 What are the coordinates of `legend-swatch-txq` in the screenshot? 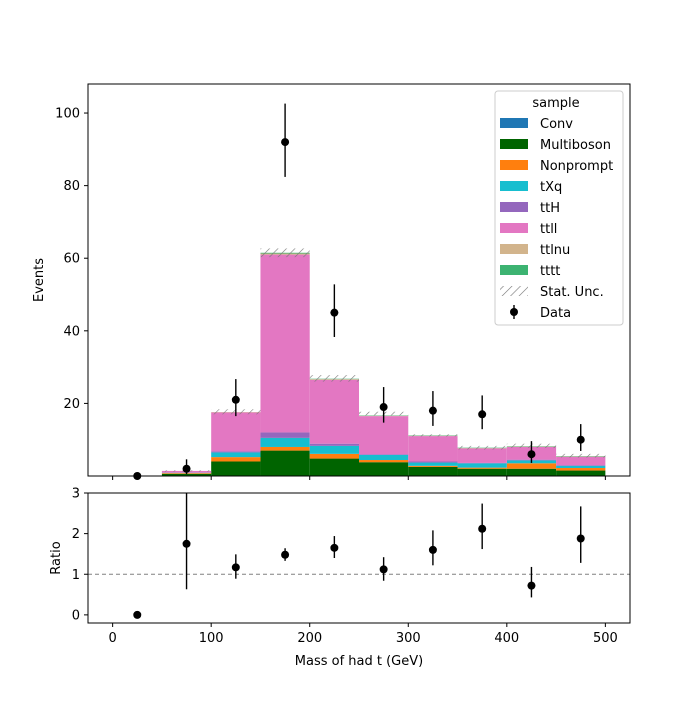 It's located at (514, 186).